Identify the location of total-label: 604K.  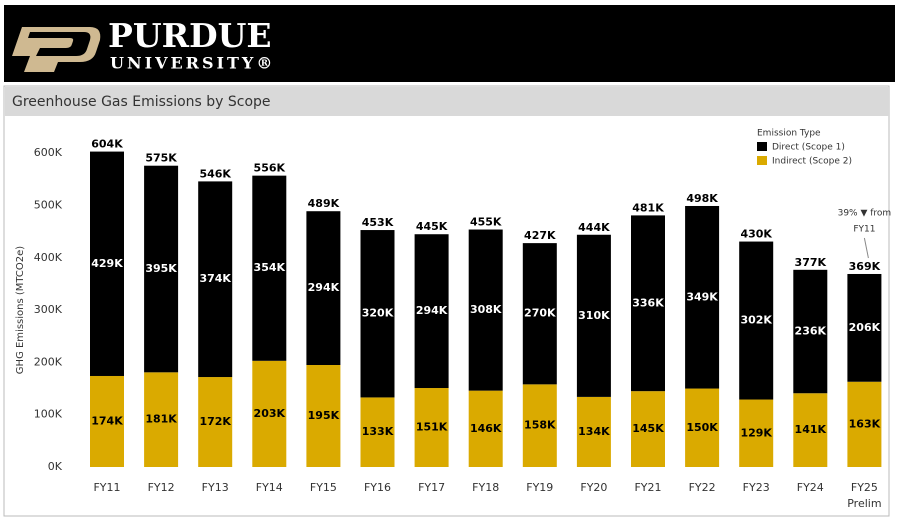
(107, 144).